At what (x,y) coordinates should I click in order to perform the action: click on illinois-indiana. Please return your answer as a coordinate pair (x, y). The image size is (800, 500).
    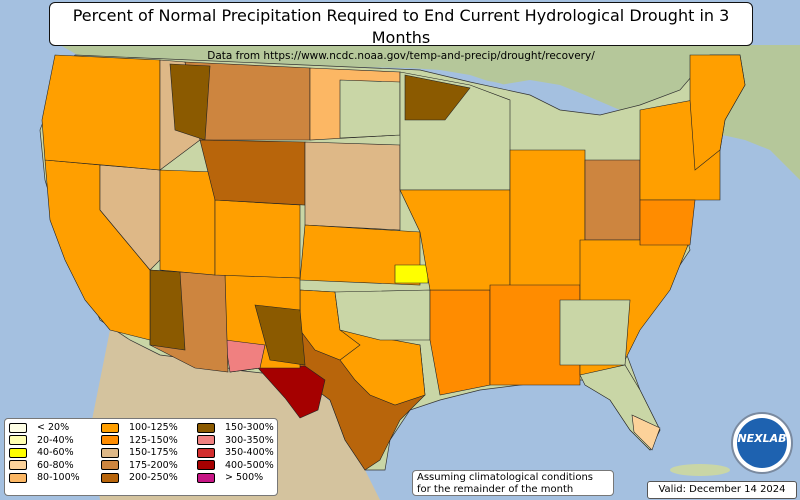
    Looking at the image, I should click on (547, 220).